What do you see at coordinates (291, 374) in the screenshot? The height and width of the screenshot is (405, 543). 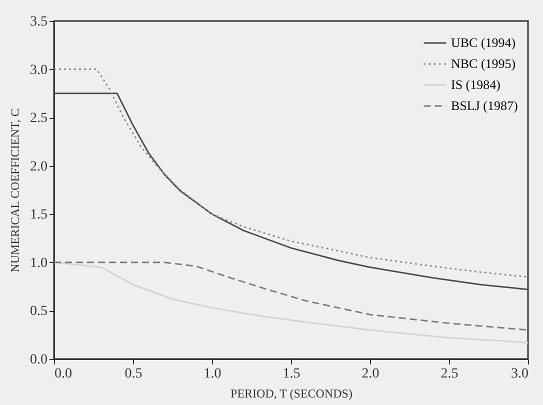 I see `x-tick-label: 1.5` at bounding box center [291, 374].